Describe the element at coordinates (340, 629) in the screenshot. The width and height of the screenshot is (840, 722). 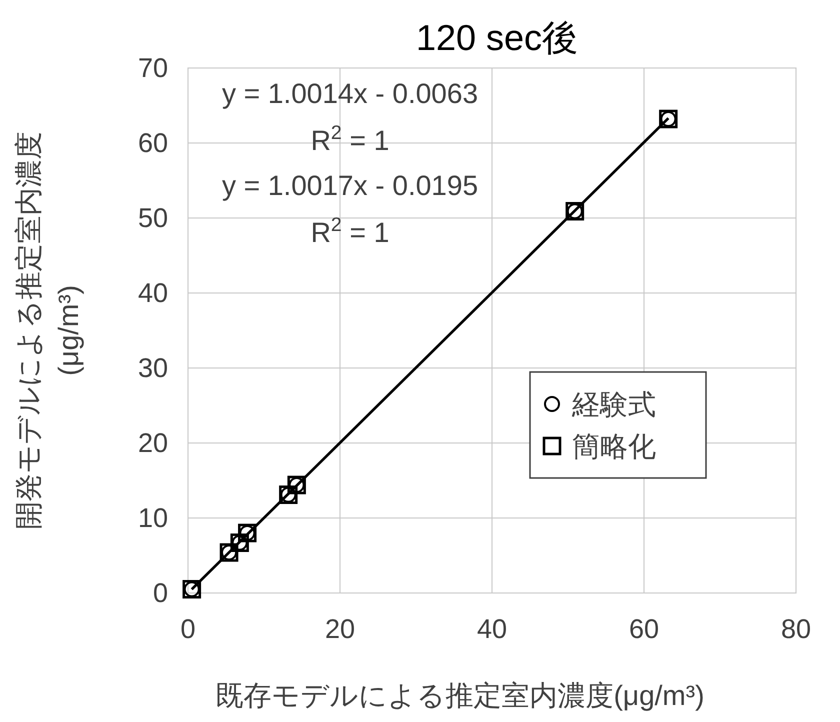
I see `x-tick-label: 20` at that location.